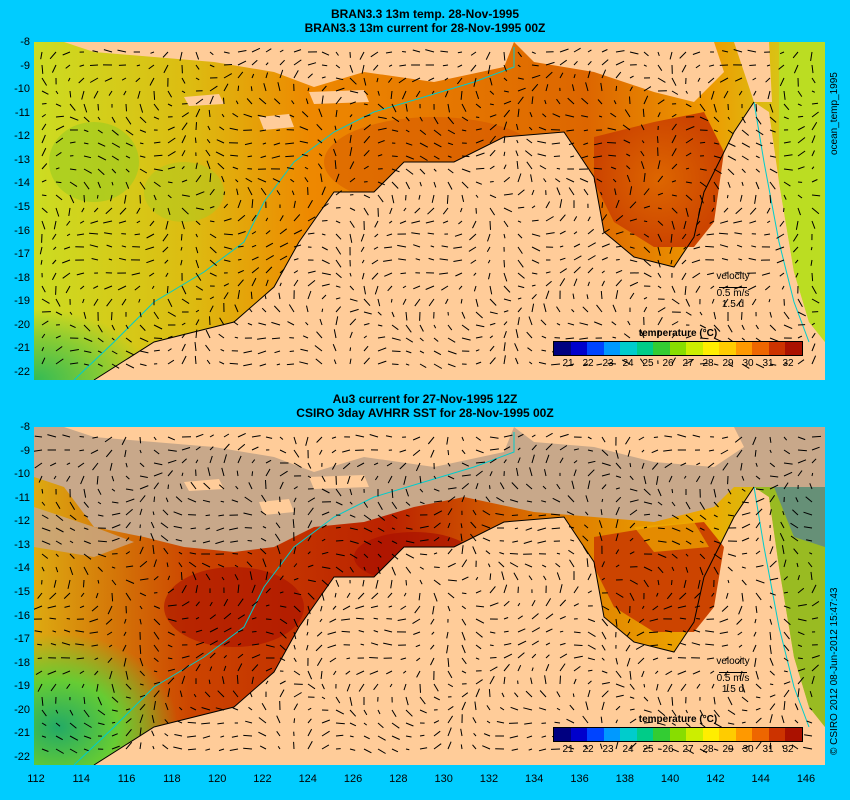 The height and width of the screenshot is (800, 850). I want to click on colorbar-swatch, so click(760, 348).